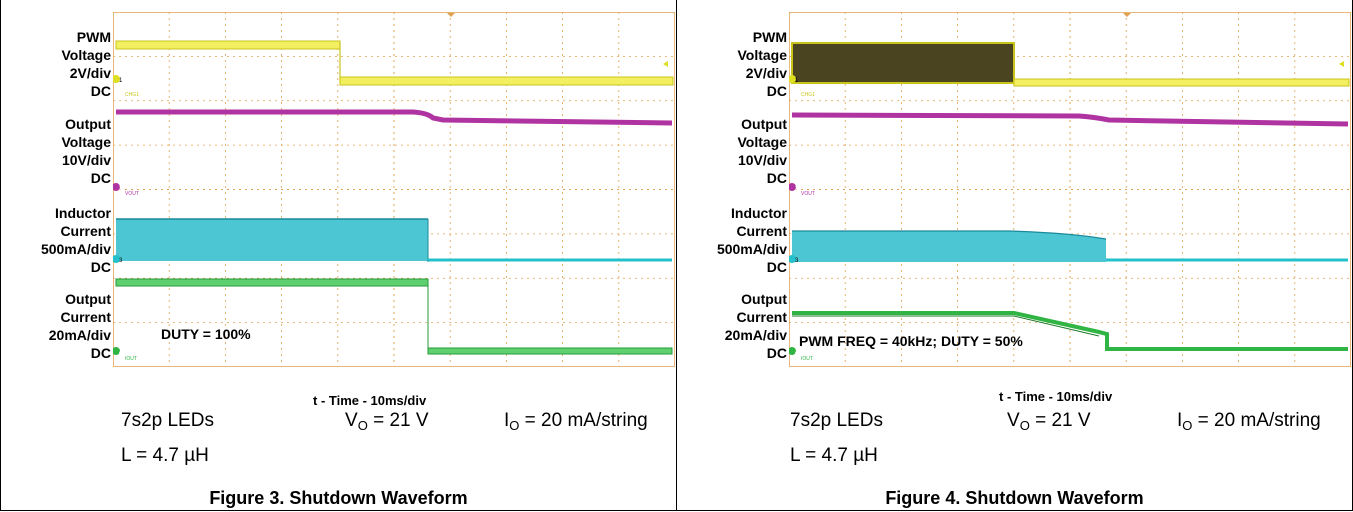  Describe the element at coordinates (451, 15) in the screenshot. I see `trigger-marker-icon` at that location.